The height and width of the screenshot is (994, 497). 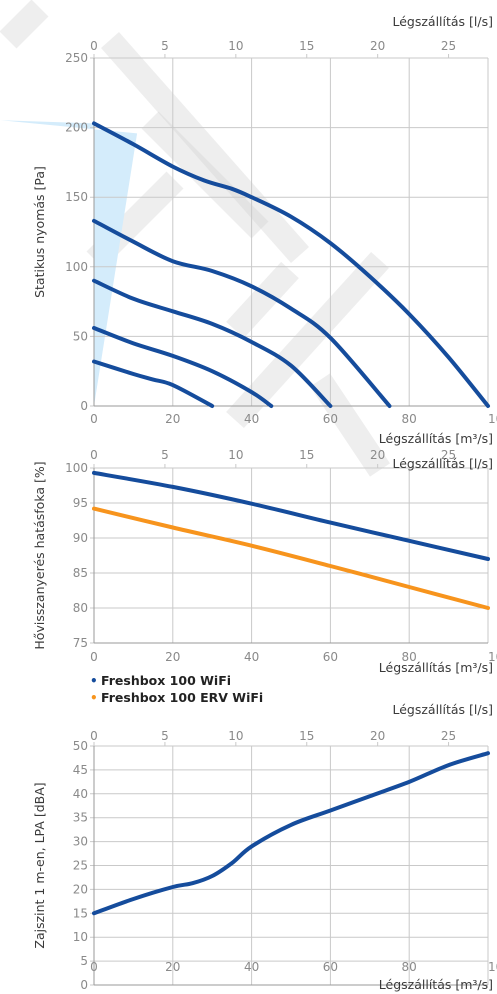 What do you see at coordinates (80, 770) in the screenshot?
I see `y-tick-label: 45` at bounding box center [80, 770].